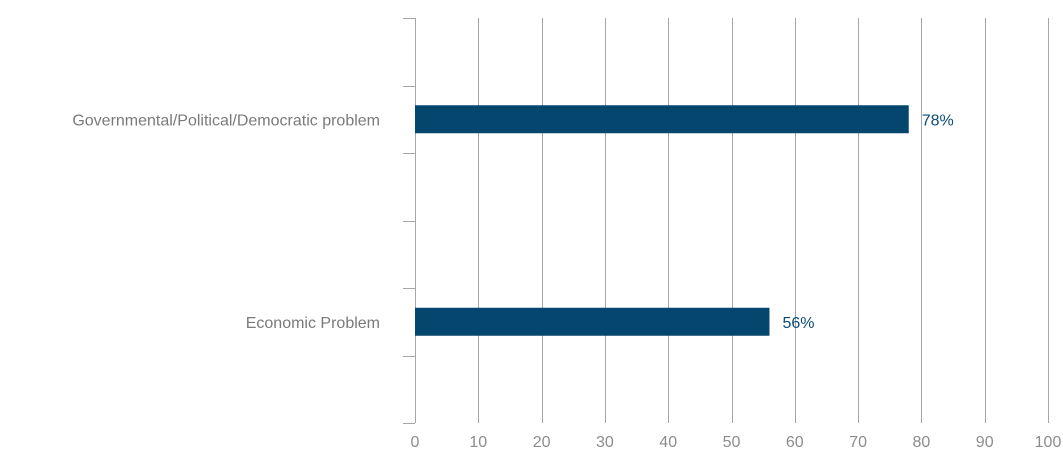 The height and width of the screenshot is (451, 1063). Describe the element at coordinates (415, 442) in the screenshot. I see `x-tick-label-0: 0` at that location.